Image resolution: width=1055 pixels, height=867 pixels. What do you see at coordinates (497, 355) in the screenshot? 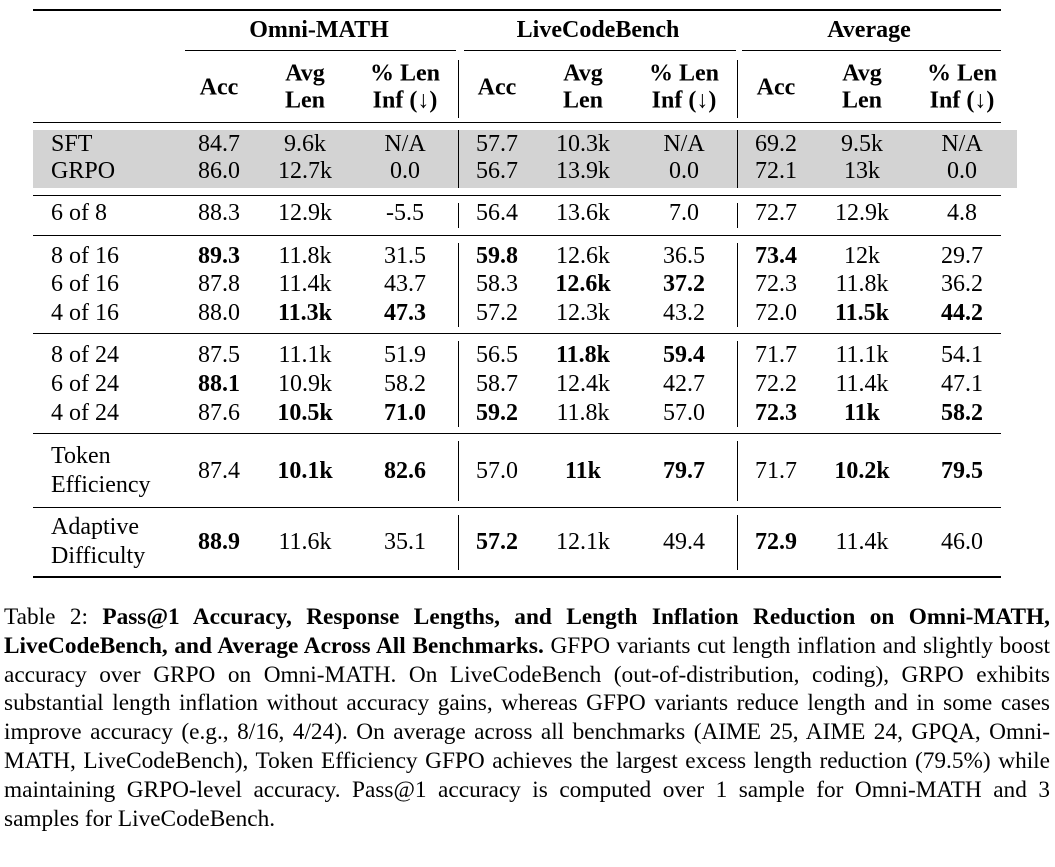
I see `table-cell: 56.5` at bounding box center [497, 355].